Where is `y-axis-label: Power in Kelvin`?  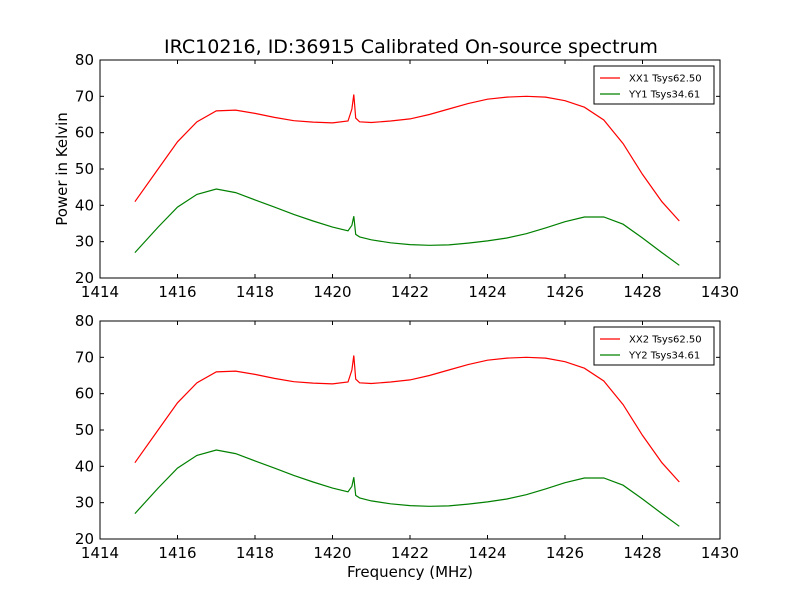 y-axis-label: Power in Kelvin is located at coordinates (62, 169).